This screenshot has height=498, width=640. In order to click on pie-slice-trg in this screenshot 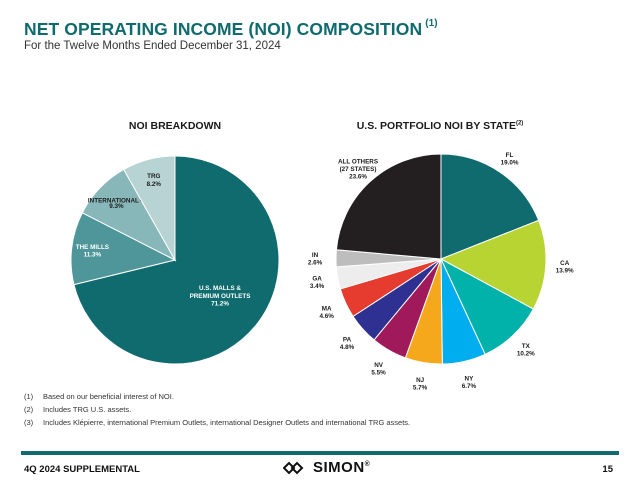, I will do `click(149, 208)`.